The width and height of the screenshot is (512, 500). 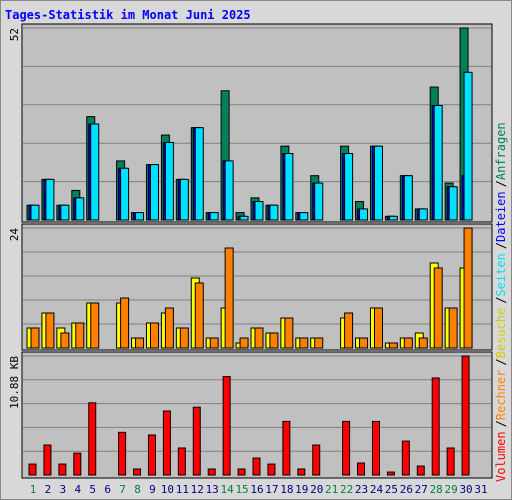 I want to click on x-tick-label: 9, so click(x=152, y=489).